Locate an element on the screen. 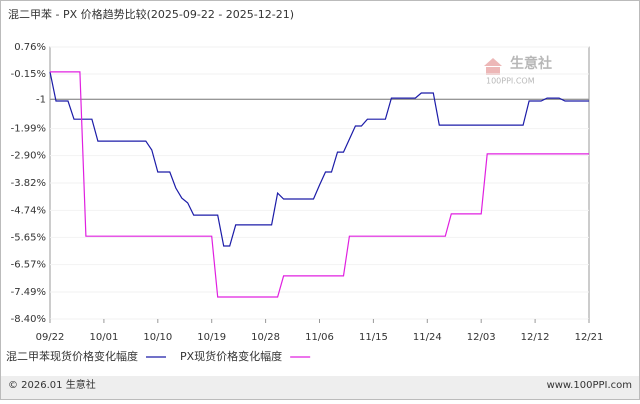 This screenshot has width=640, height=404. x-tick-label: 10/01 is located at coordinates (103, 337).